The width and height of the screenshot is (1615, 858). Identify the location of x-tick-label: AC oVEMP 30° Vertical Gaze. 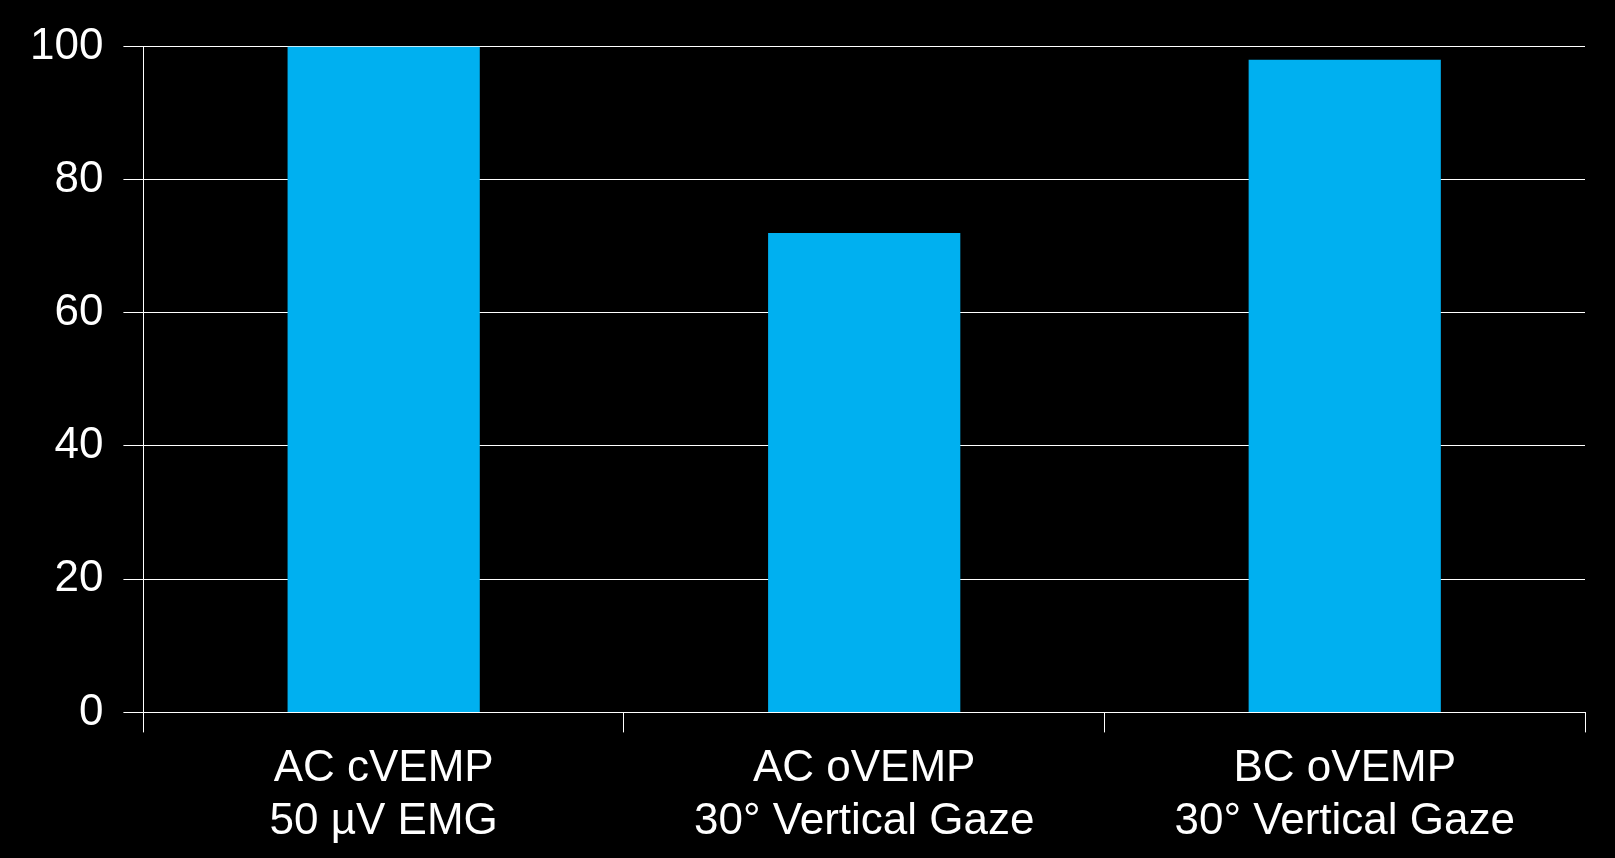
(864, 791).